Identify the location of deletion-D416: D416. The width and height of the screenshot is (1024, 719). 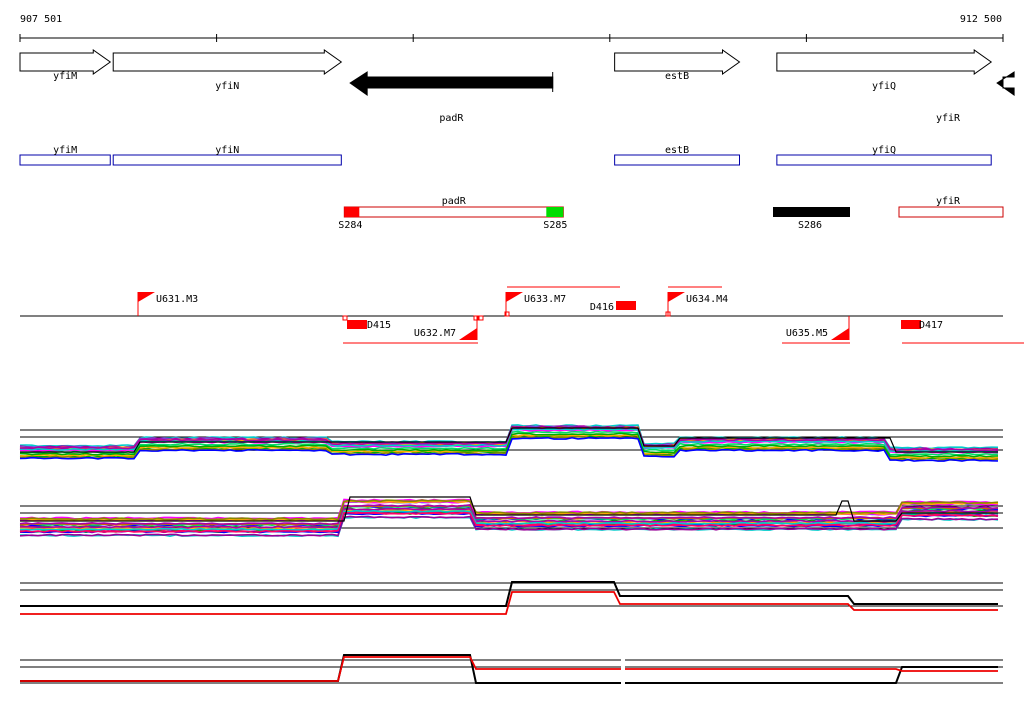
(613, 307).